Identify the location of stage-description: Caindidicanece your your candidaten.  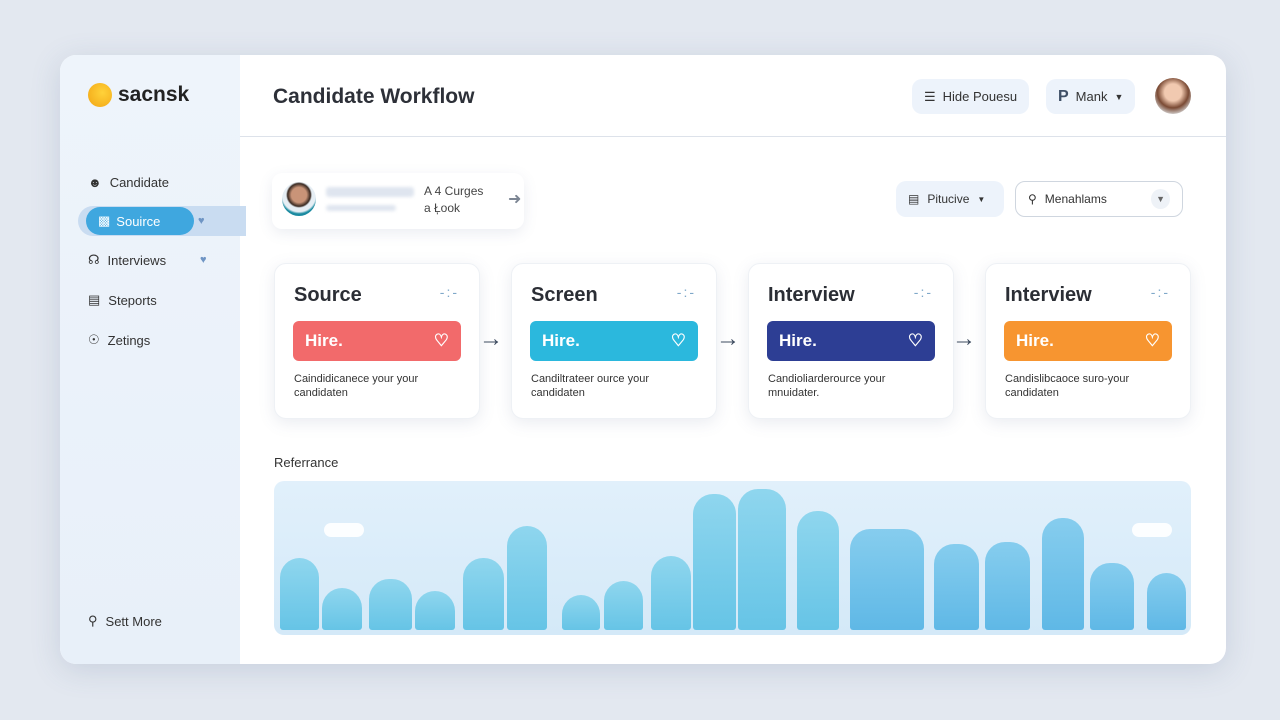
(356, 386).